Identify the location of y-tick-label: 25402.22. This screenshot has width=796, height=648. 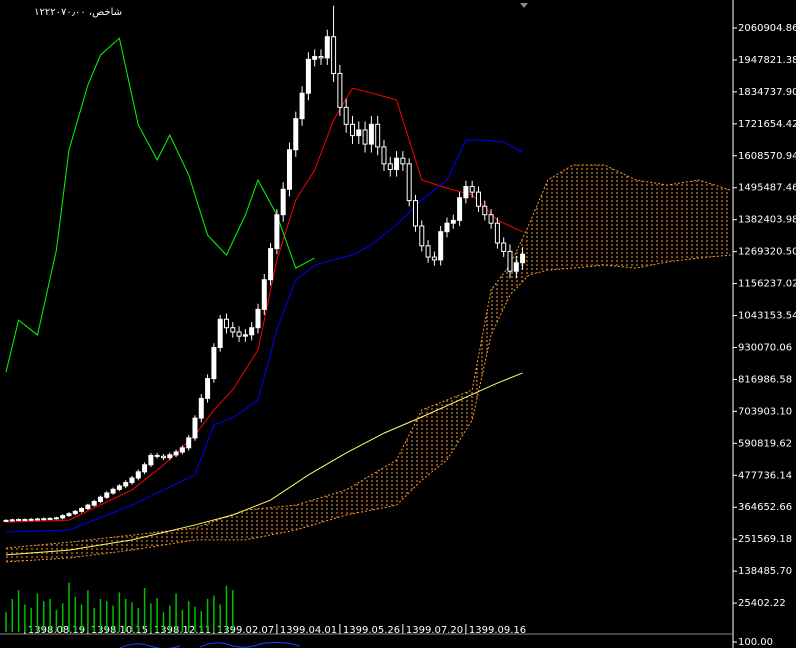
(762, 603).